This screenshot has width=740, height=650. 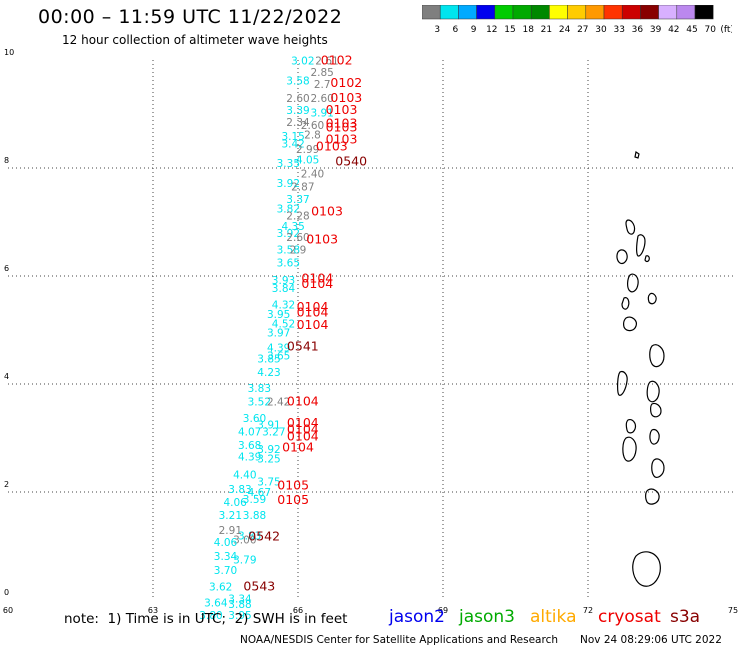 What do you see at coordinates (244, 540) in the screenshot?
I see `wave-height-label: 3.00` at bounding box center [244, 540].